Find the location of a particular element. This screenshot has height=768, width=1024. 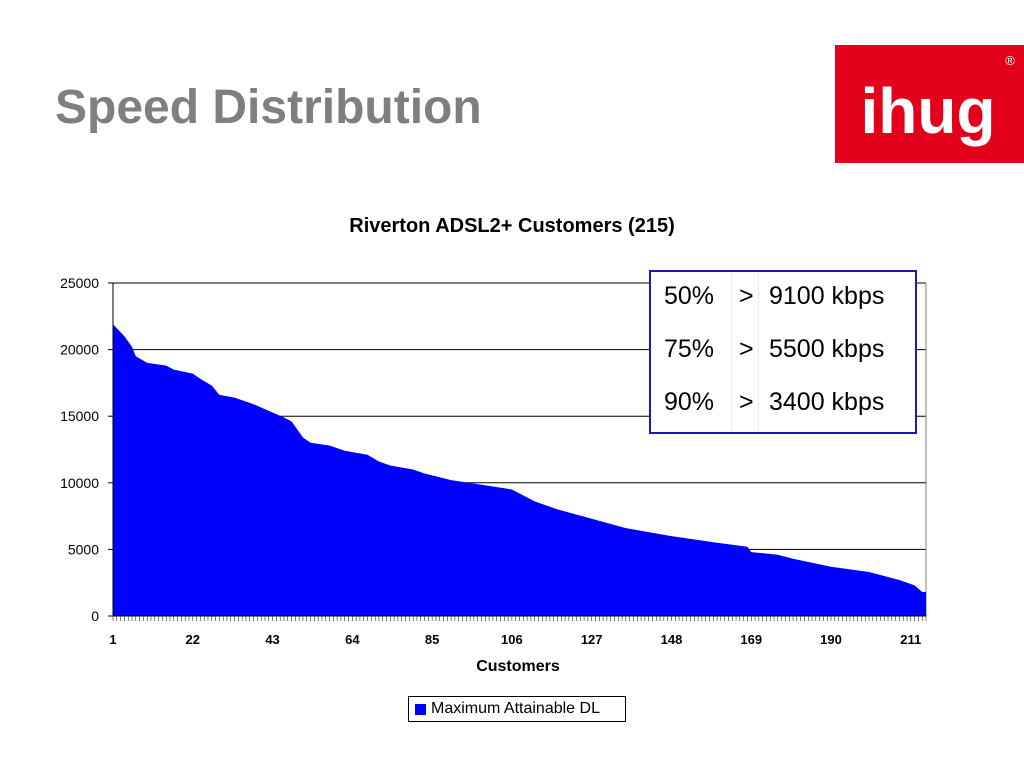

x-tick-label: 190 is located at coordinates (831, 639).